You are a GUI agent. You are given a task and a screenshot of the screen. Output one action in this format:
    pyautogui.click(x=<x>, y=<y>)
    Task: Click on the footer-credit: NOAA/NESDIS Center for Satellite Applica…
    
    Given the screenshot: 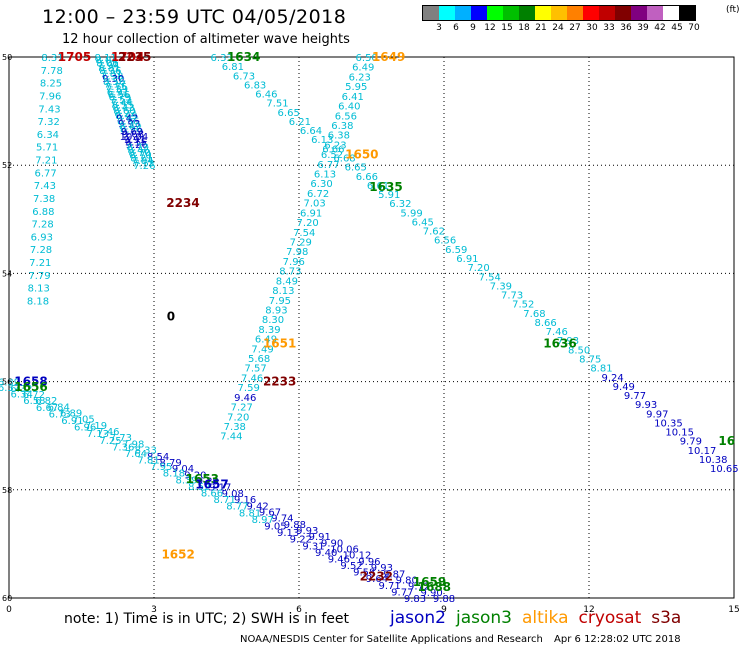 What is the action you would take?
    pyautogui.click(x=464, y=639)
    